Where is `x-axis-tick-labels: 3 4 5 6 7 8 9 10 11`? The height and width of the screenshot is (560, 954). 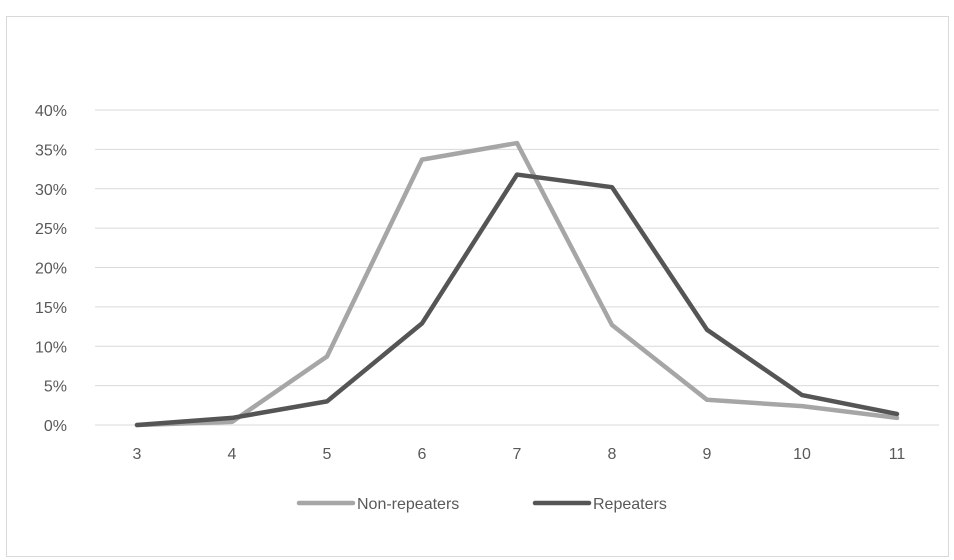
x-axis-tick-labels: 3 4 5 6 7 8 9 10 11 is located at coordinates (519, 454).